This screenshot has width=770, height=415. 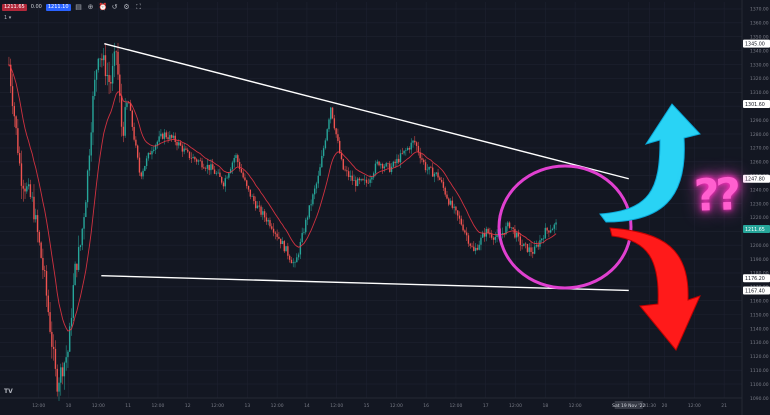 I want to click on indicators-icon: ▤, so click(x=78, y=7).